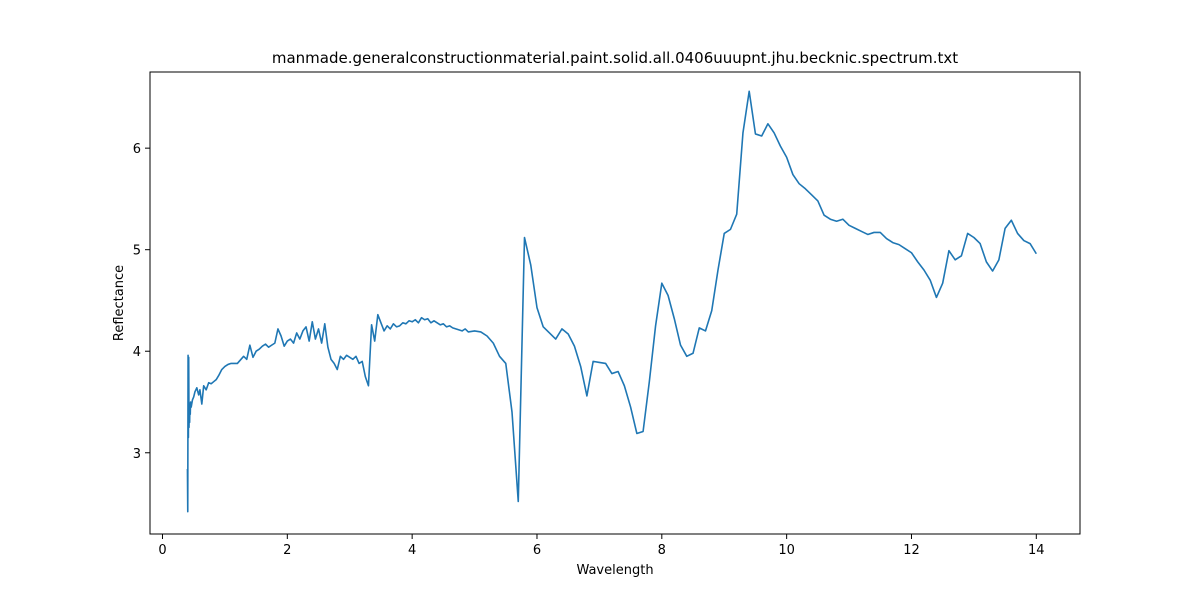 This screenshot has width=1200, height=600. What do you see at coordinates (287, 550) in the screenshot?
I see `x-tick-label: 2` at bounding box center [287, 550].